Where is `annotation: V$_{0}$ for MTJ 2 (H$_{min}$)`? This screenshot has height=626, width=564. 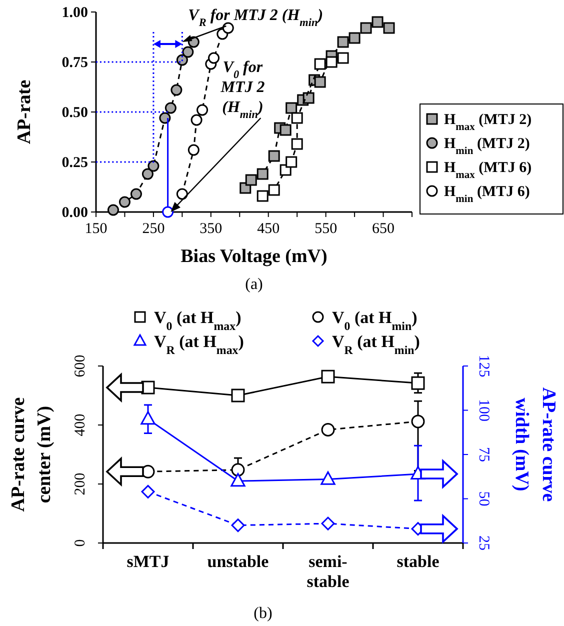 annotation: V$_{0}$ for MTJ 2 (H$_{min}$) is located at coordinates (242, 90).